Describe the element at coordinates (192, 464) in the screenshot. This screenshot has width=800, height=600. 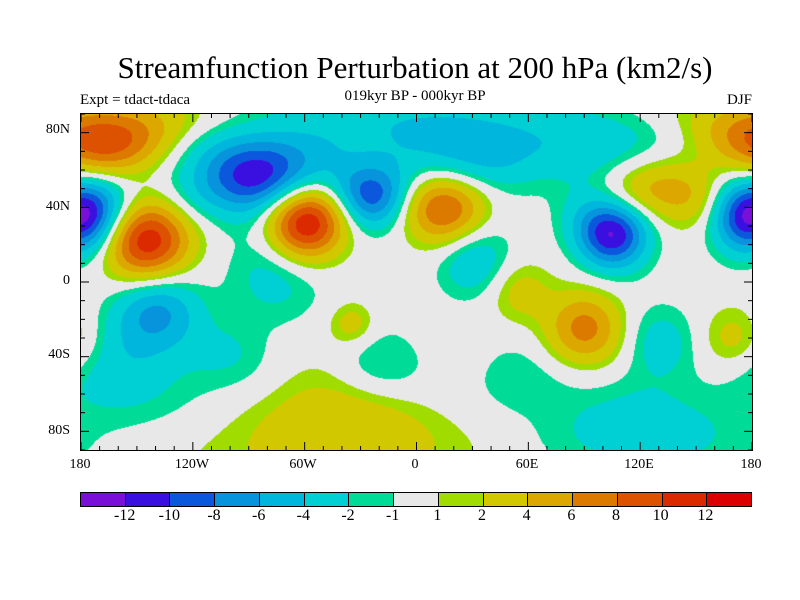
I see `lon-label: 120W` at that location.